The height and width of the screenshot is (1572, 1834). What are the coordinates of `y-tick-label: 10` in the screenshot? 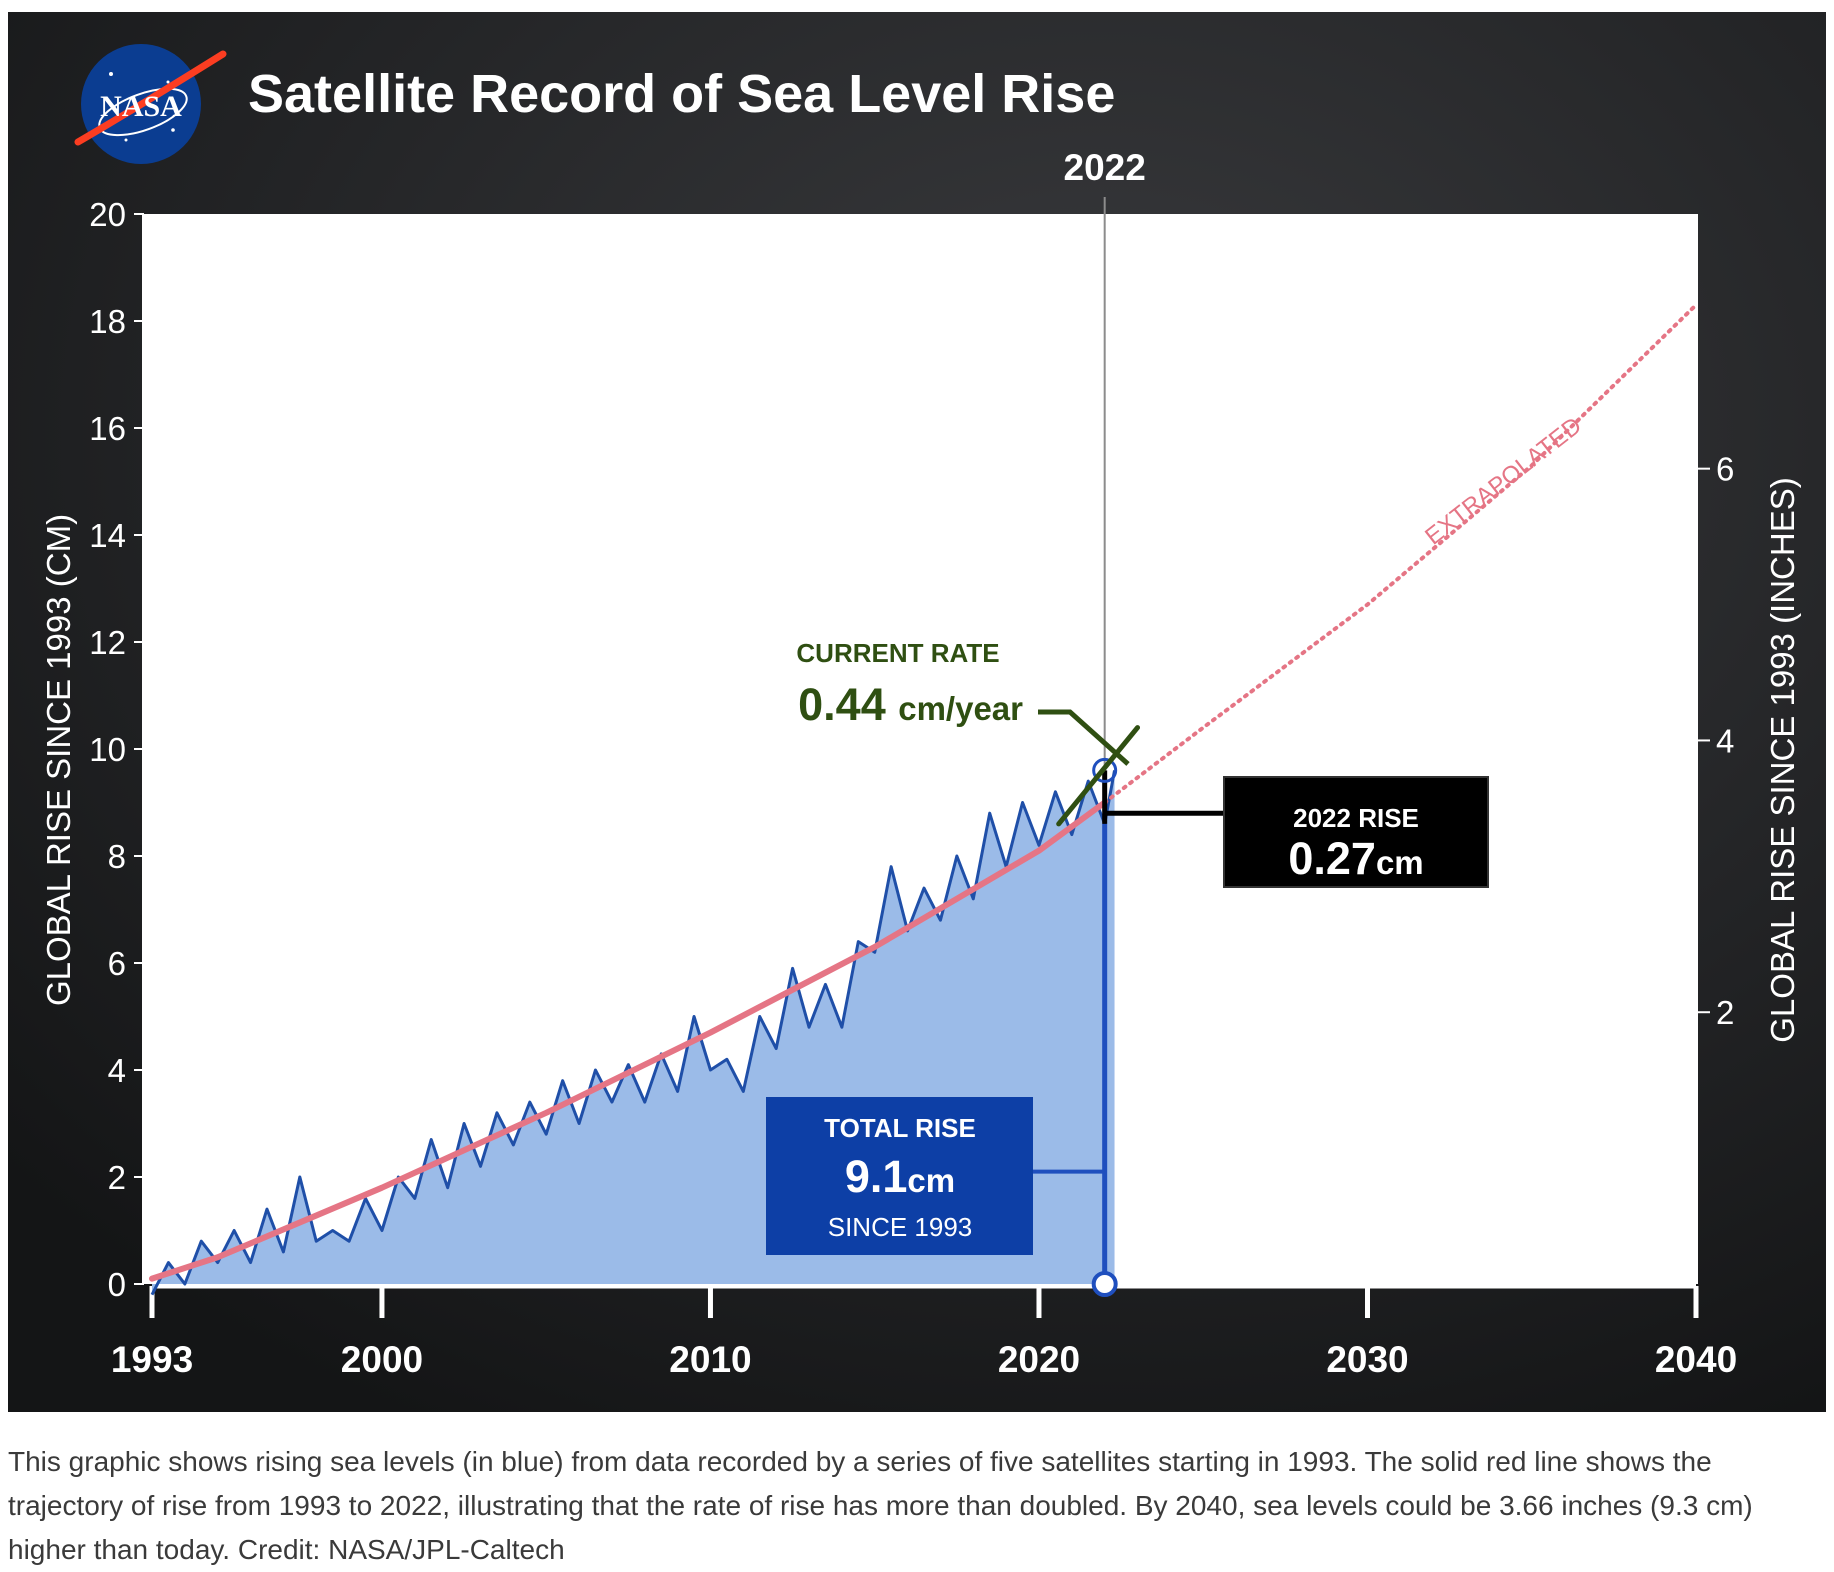 It's located at (107, 749).